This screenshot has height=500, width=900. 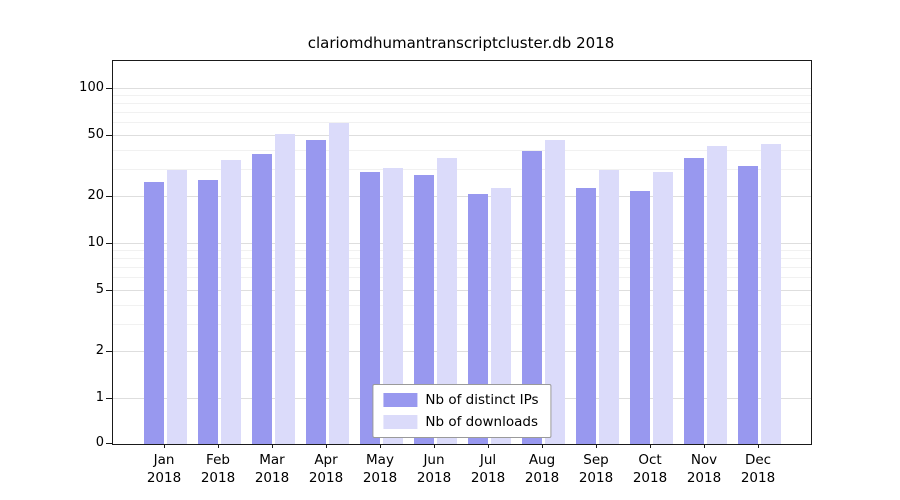 What do you see at coordinates (99, 442) in the screenshot?
I see `y-tick-label: 0` at bounding box center [99, 442].